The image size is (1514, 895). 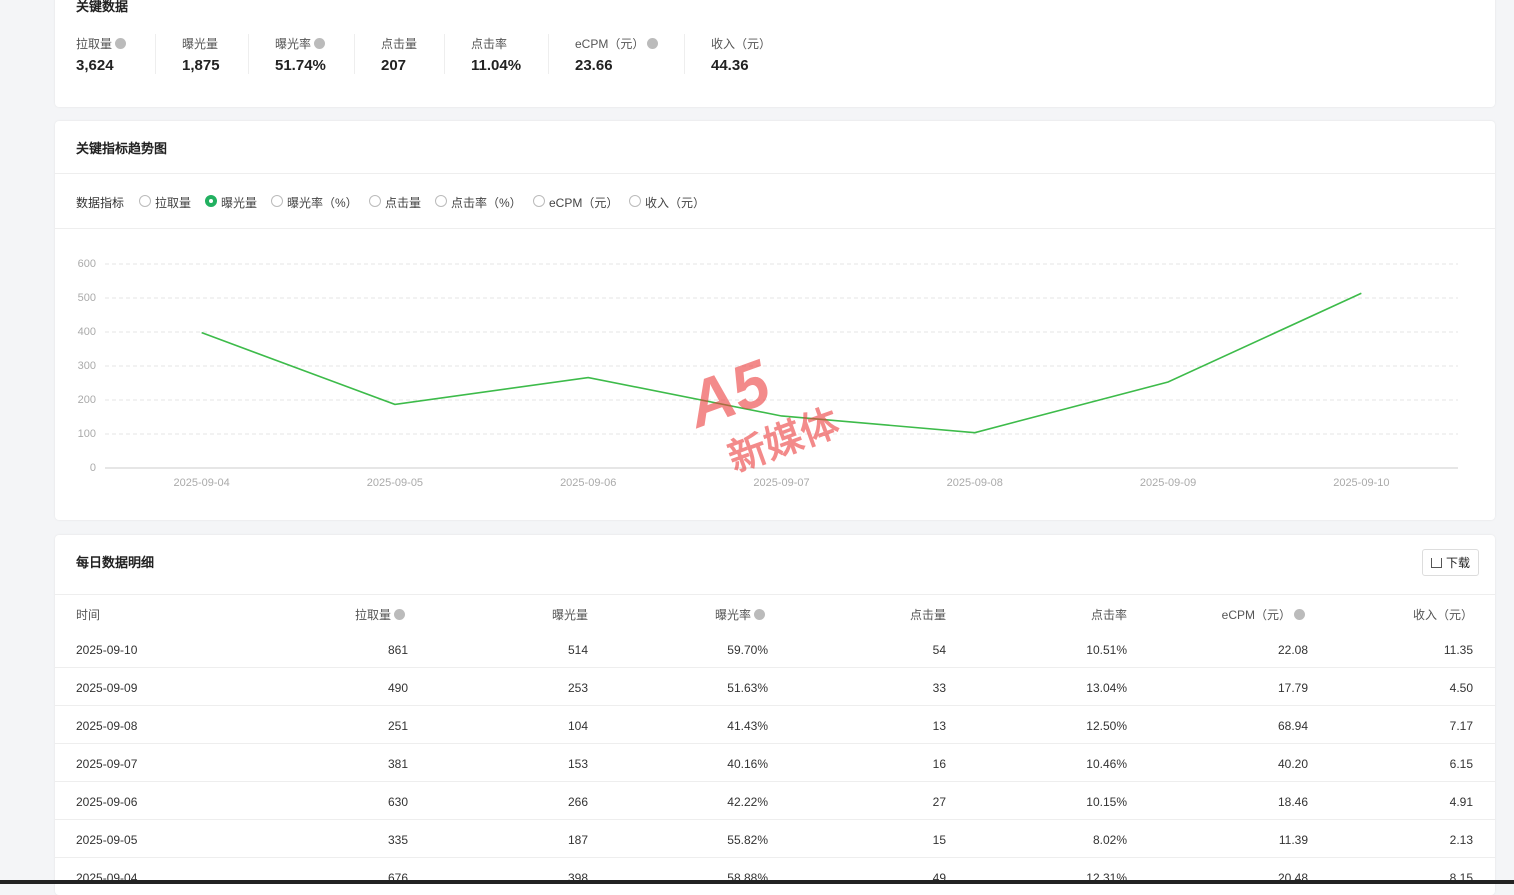 I want to click on metric-label: eCPM（元）, so click(x=617, y=43).